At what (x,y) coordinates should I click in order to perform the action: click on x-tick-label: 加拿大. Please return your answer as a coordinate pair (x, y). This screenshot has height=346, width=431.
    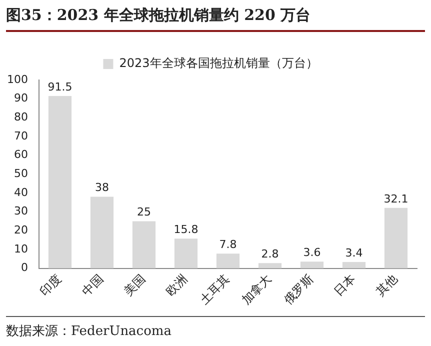
    Looking at the image, I should click on (256, 290).